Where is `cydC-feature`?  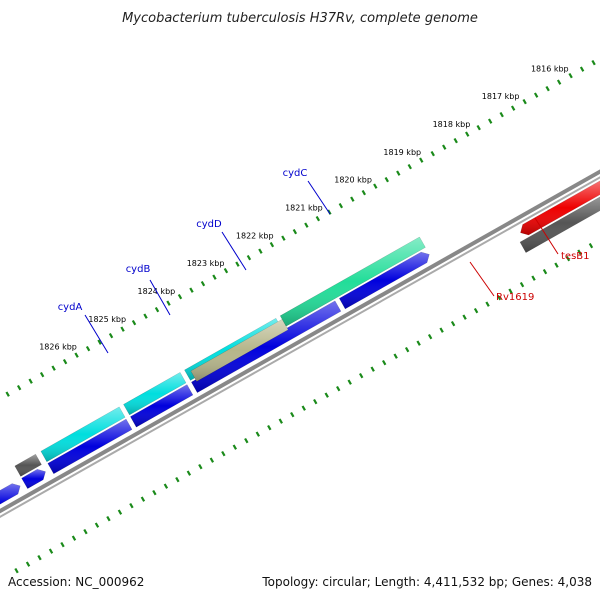 cydC-feature is located at coordinates (352, 281).